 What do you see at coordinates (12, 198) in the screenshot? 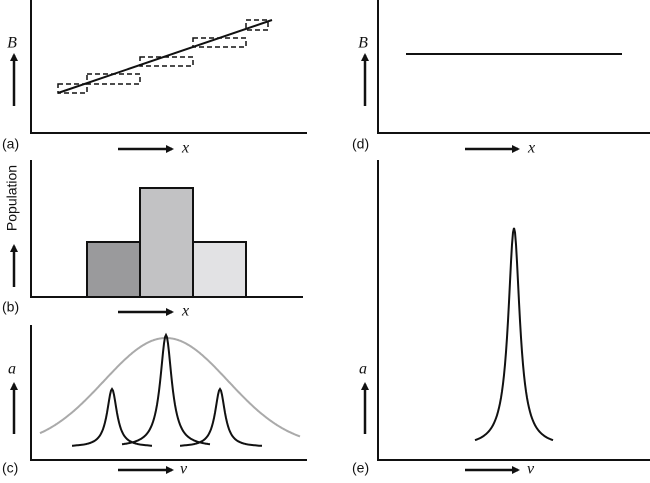
I see `y-label: Population` at bounding box center [12, 198].